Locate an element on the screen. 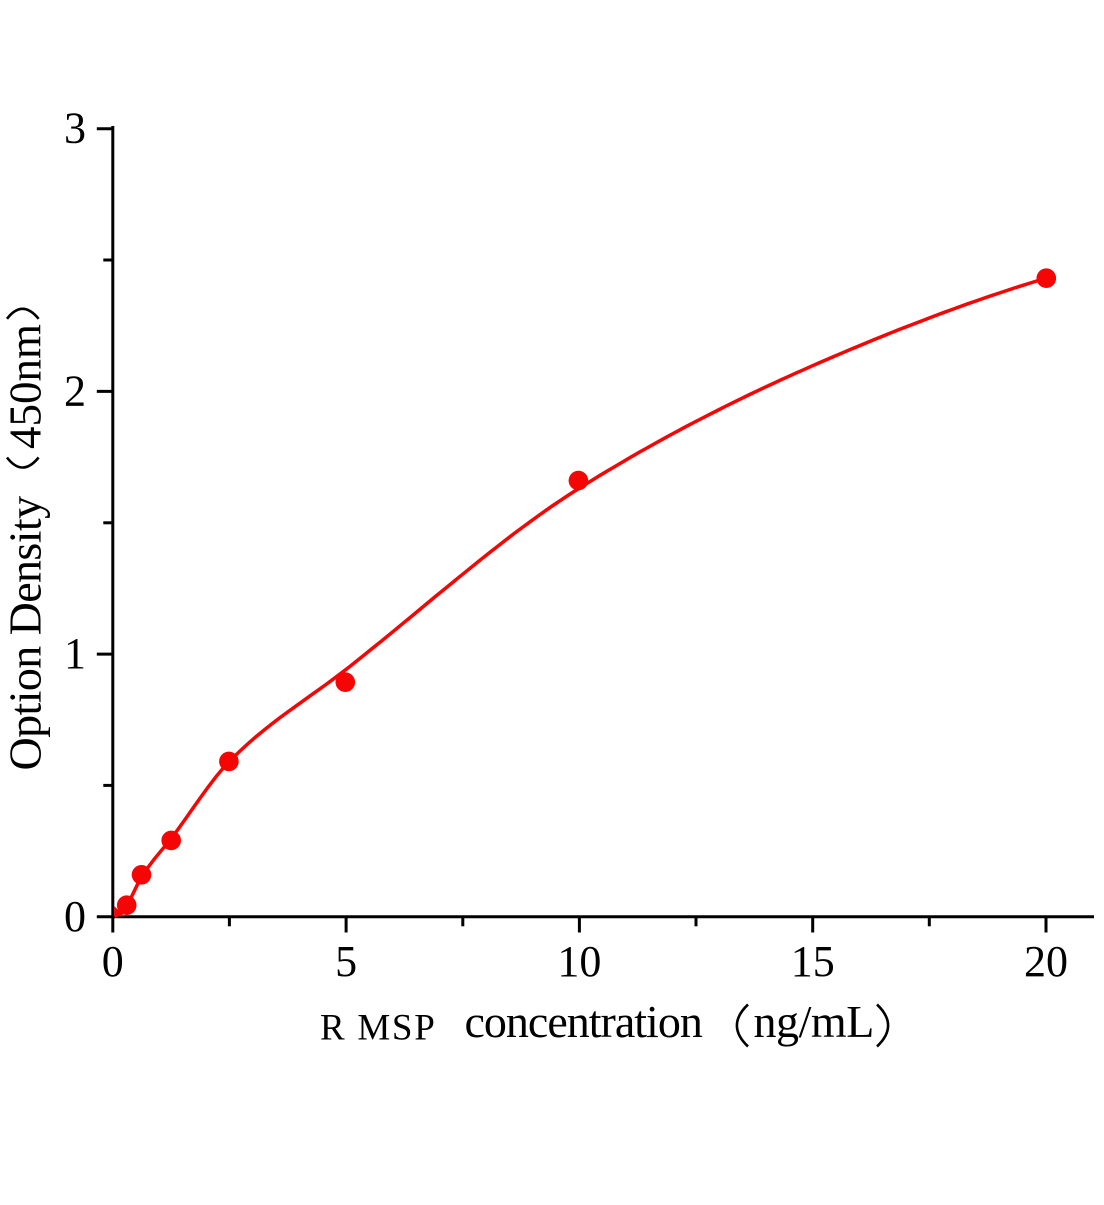  svg-text: 1 is located at coordinates (75, 653).